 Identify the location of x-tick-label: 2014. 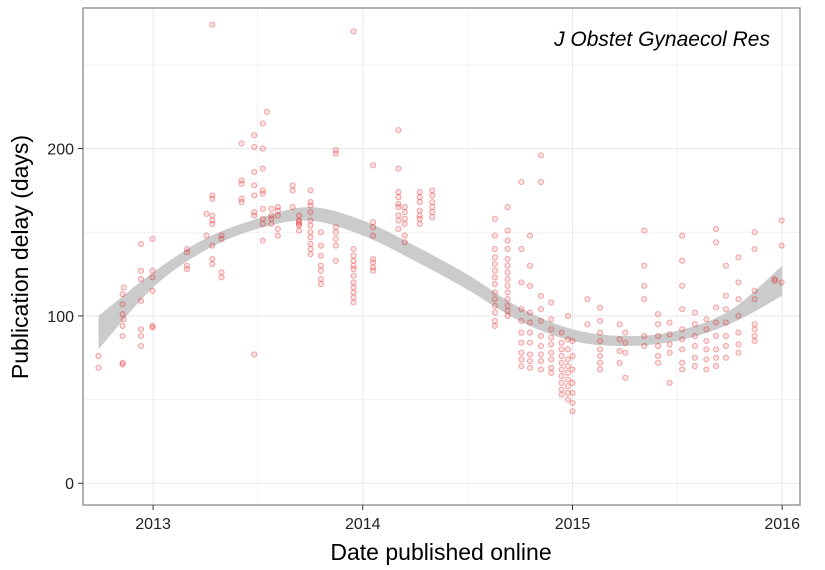
(363, 524).